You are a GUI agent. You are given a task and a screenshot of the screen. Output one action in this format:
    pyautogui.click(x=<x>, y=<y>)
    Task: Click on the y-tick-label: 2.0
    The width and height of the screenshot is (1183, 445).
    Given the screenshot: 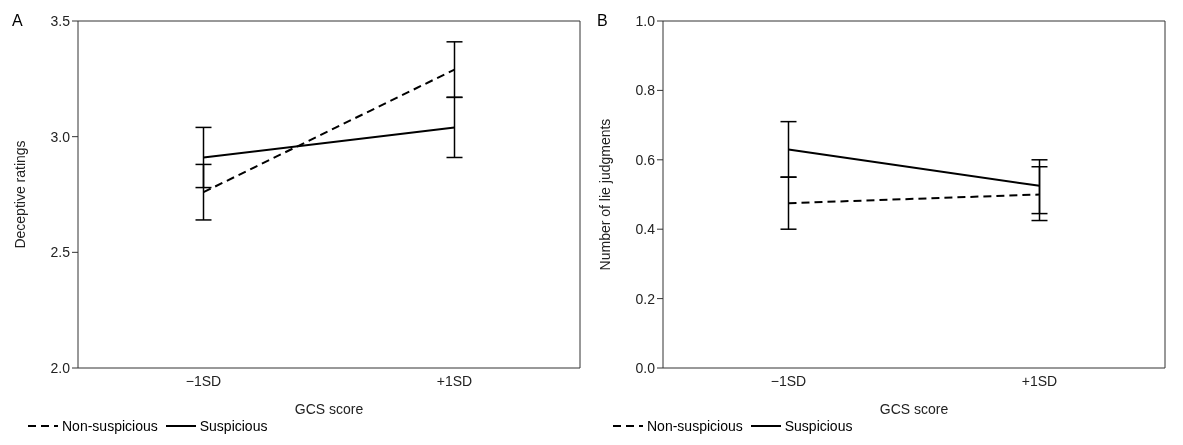 What is the action you would take?
    pyautogui.click(x=60, y=367)
    